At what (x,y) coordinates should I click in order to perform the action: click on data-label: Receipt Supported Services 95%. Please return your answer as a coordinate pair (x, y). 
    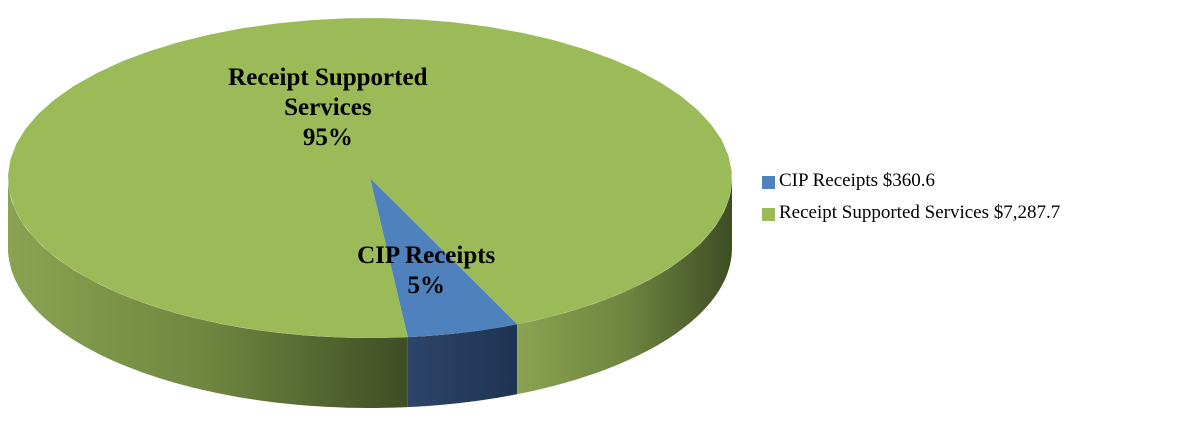
    Looking at the image, I should click on (328, 108).